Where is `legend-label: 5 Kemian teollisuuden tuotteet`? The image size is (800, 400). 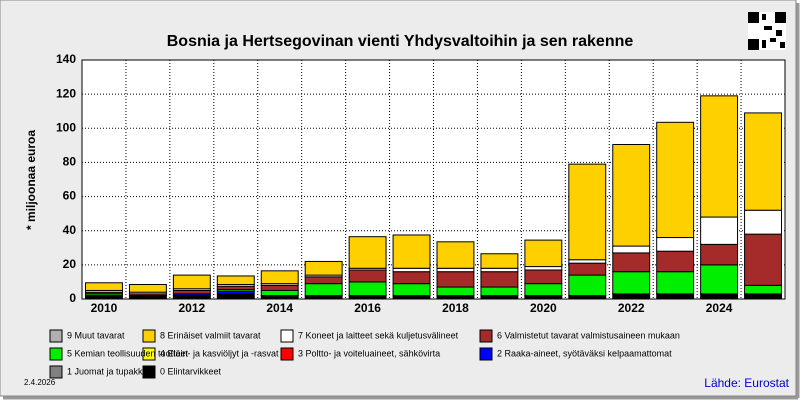 legend-label: 5 Kemian teollisuuden tuotteet is located at coordinates (128, 353).